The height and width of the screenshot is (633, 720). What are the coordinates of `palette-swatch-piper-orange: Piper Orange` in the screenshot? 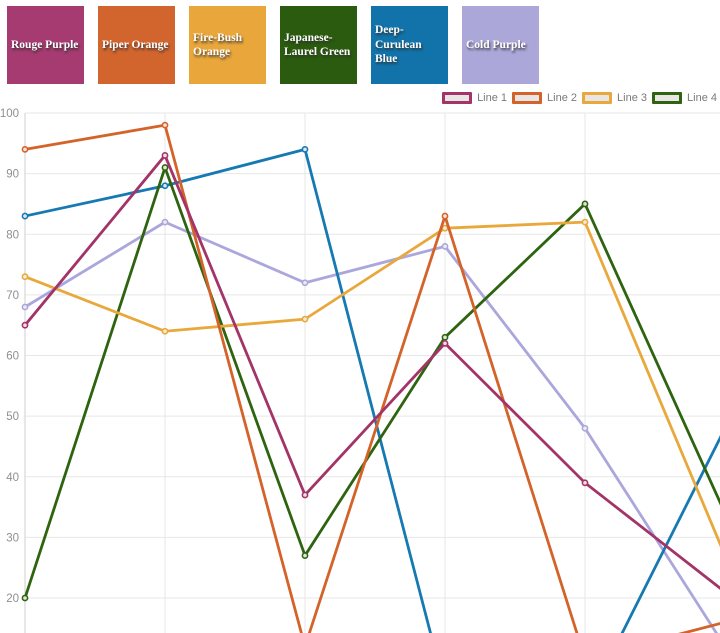 It's located at (136, 45).